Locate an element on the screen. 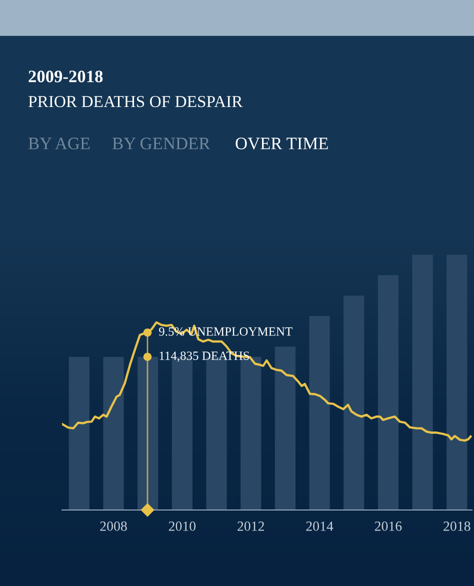  x-tick-label: 2010 is located at coordinates (182, 526).